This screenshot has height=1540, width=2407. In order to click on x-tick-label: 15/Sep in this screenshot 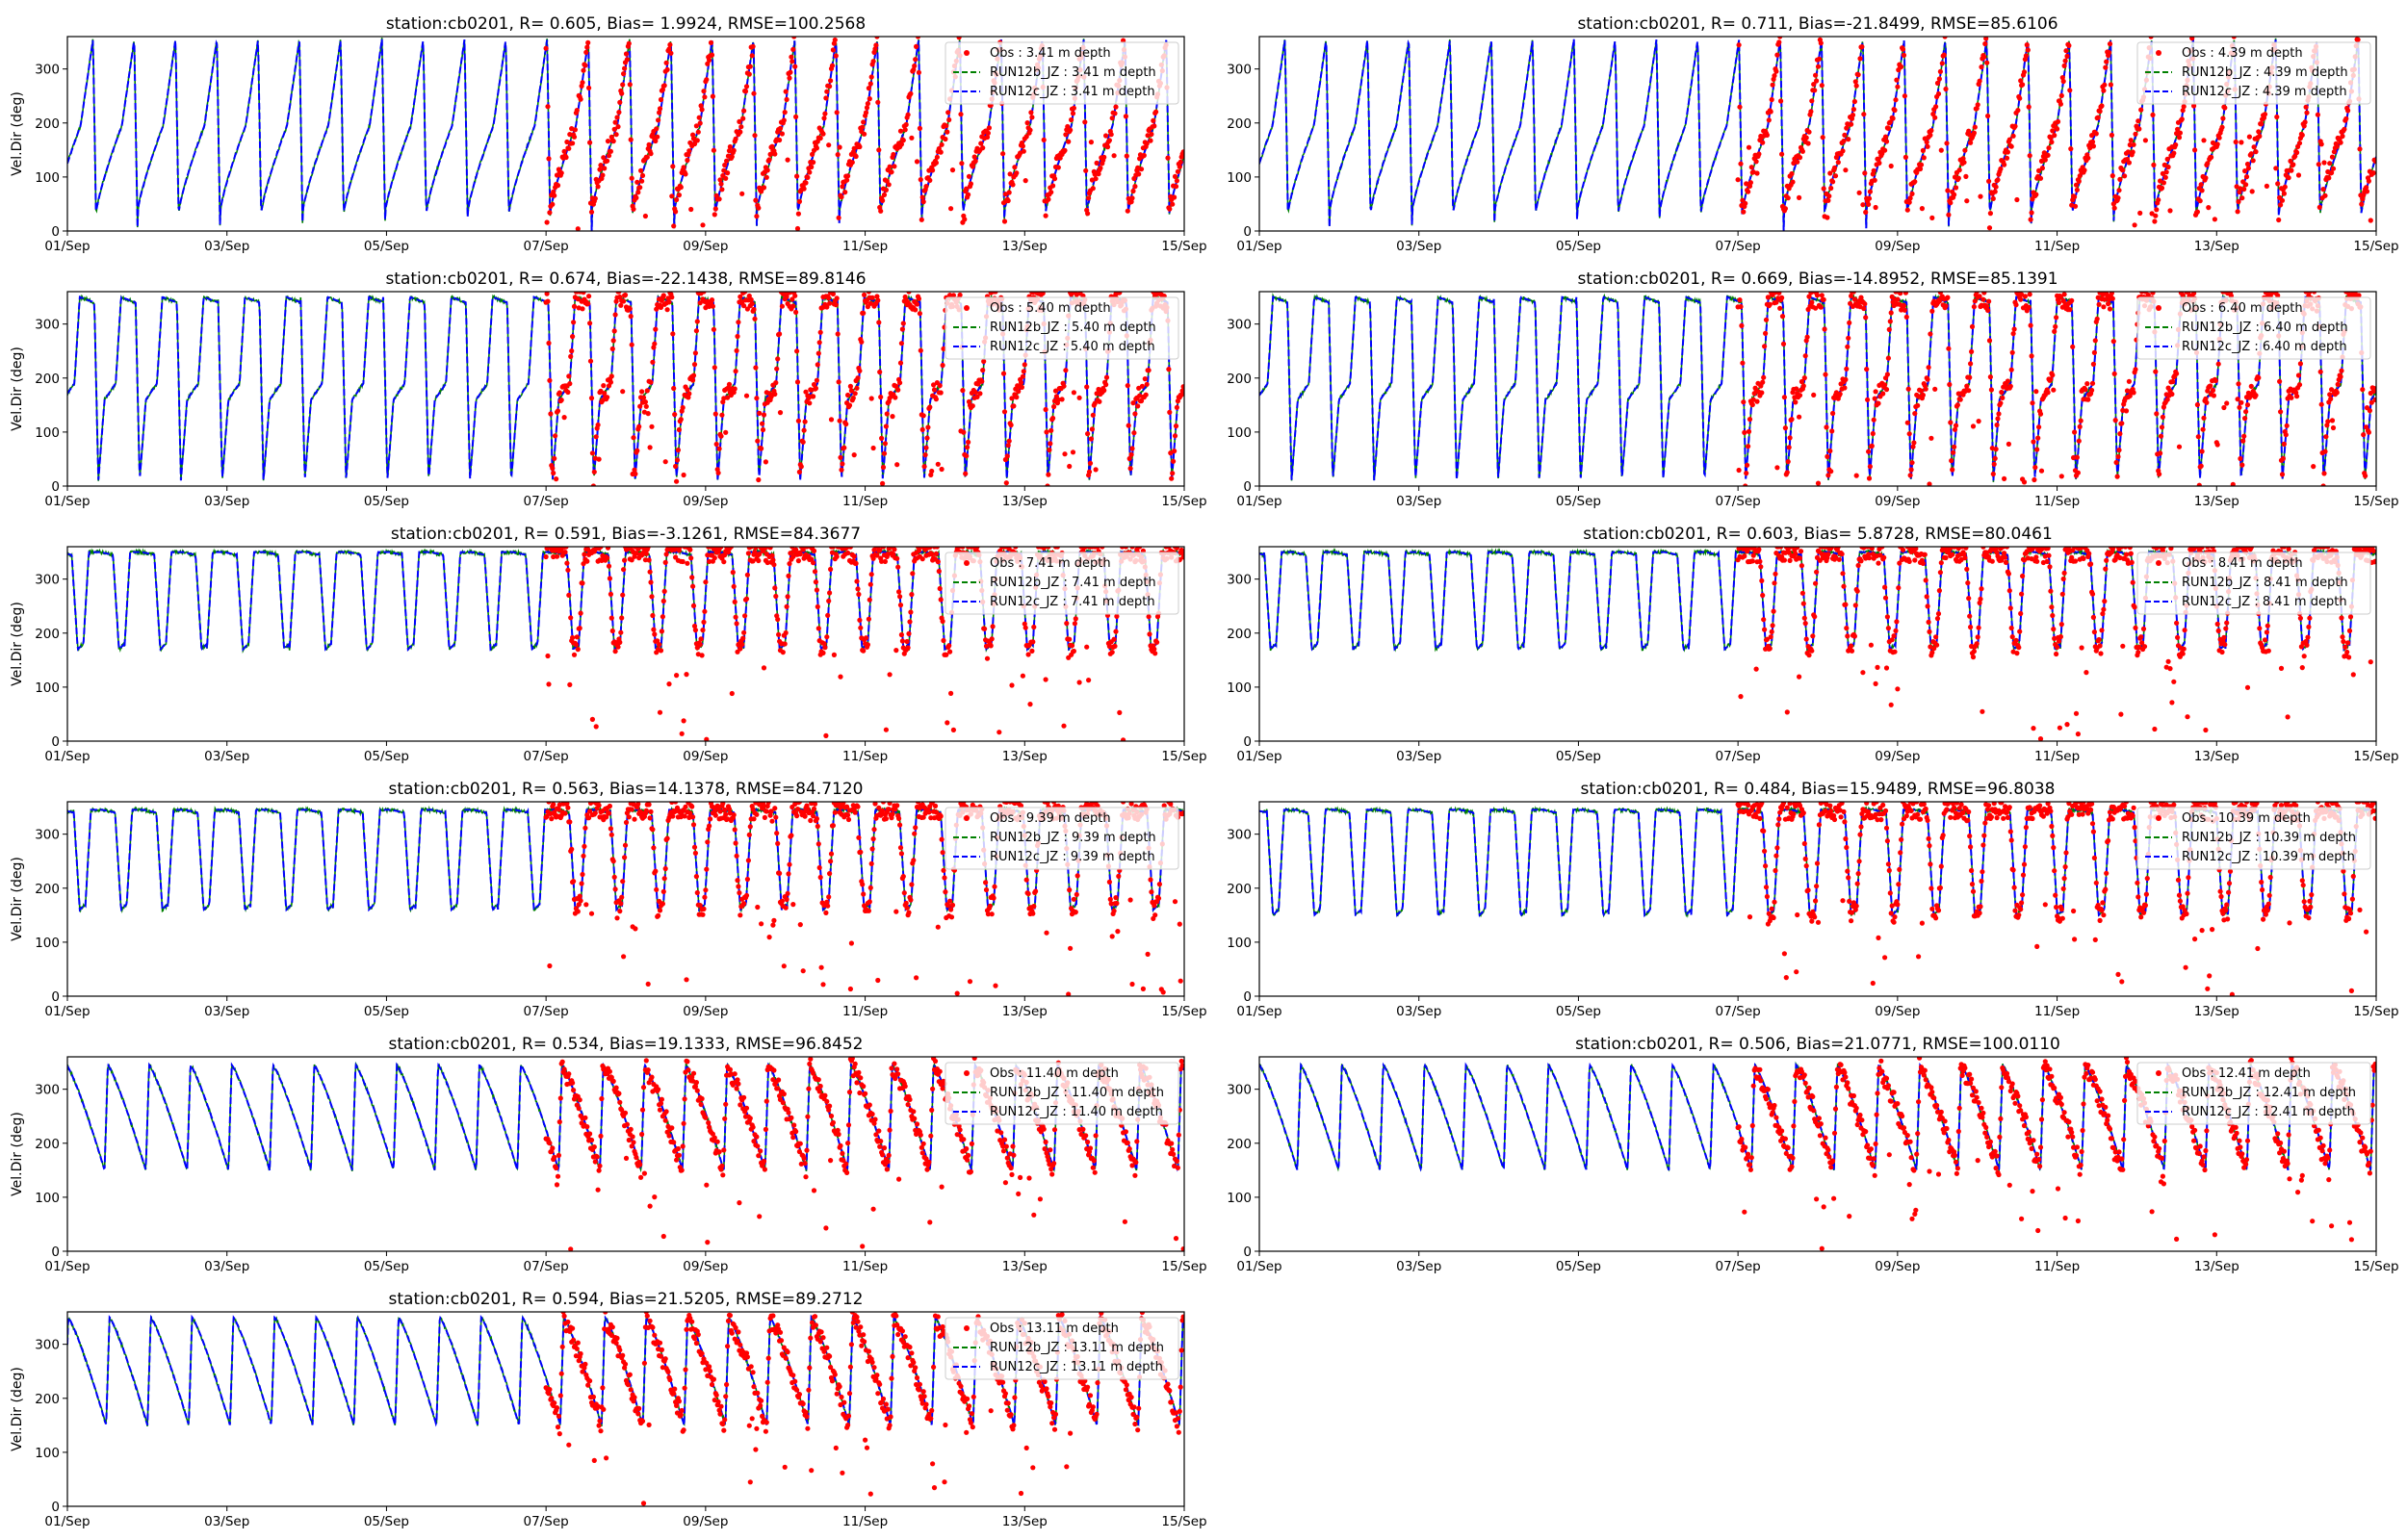, I will do `click(1183, 501)`.